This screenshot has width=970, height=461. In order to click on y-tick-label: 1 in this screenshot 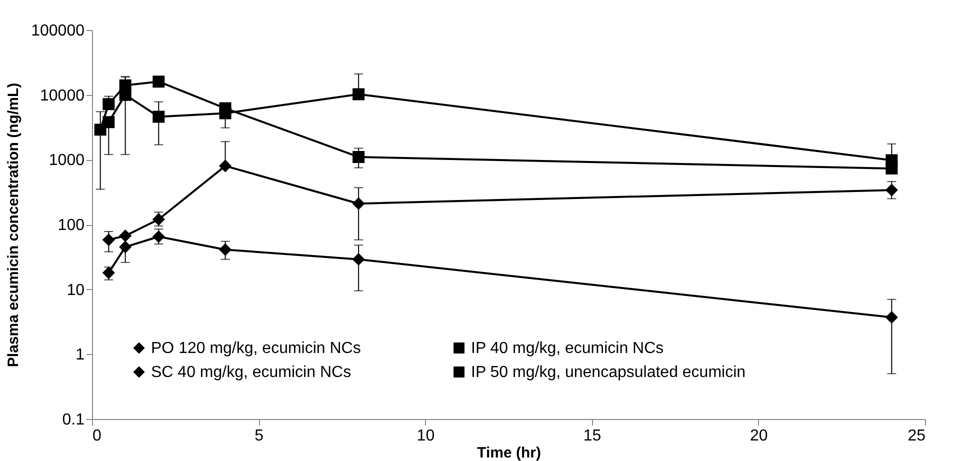, I will do `click(80, 355)`.